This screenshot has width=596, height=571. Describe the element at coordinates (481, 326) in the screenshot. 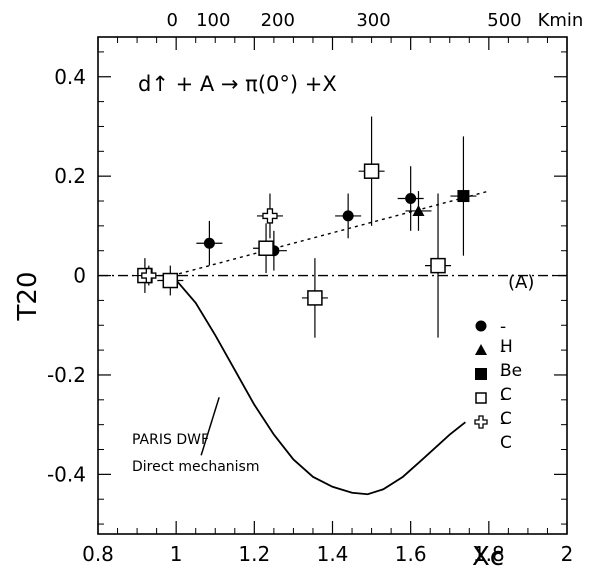

I see `filled-circle-icon` at that location.